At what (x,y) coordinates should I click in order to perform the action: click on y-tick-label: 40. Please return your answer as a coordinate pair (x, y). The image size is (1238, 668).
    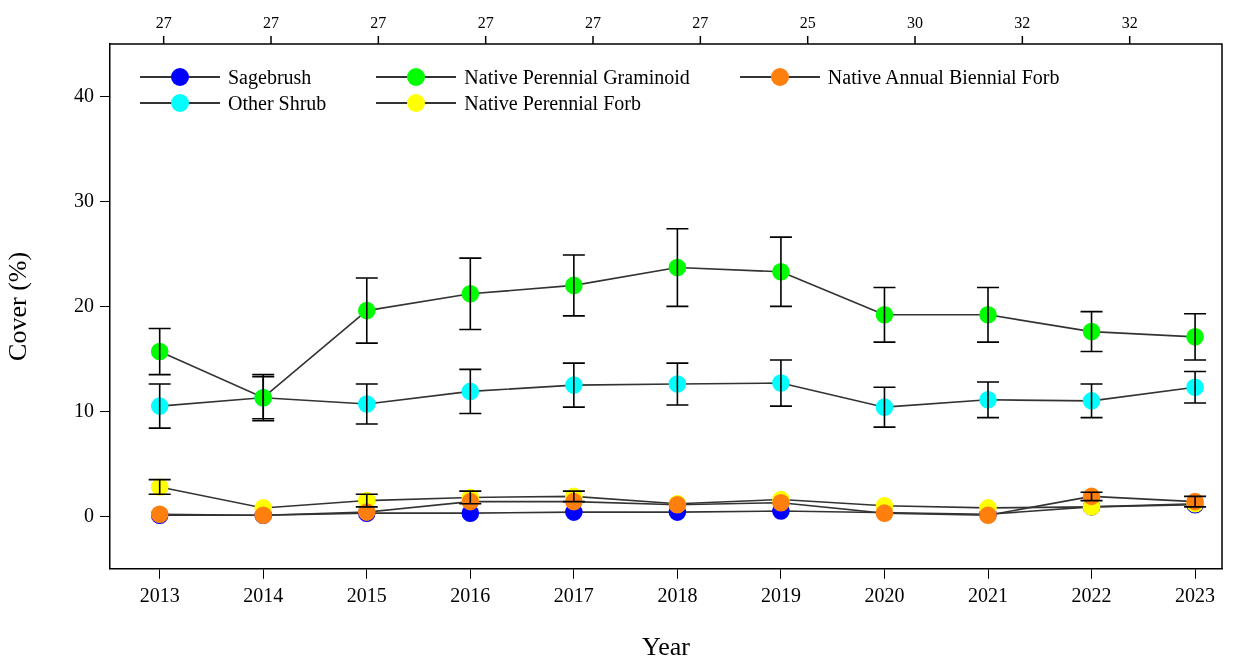
    Looking at the image, I should click on (84, 94).